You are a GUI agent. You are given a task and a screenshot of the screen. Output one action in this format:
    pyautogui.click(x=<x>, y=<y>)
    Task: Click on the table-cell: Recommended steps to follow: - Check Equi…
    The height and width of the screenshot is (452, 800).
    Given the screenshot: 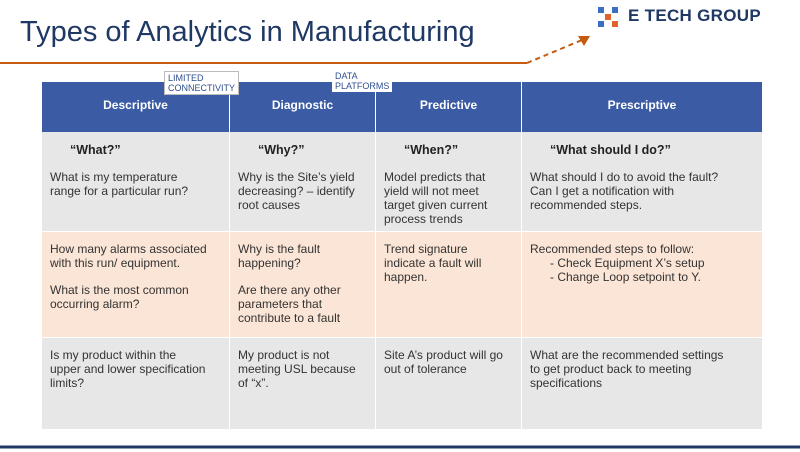 What is the action you would take?
    pyautogui.click(x=642, y=284)
    